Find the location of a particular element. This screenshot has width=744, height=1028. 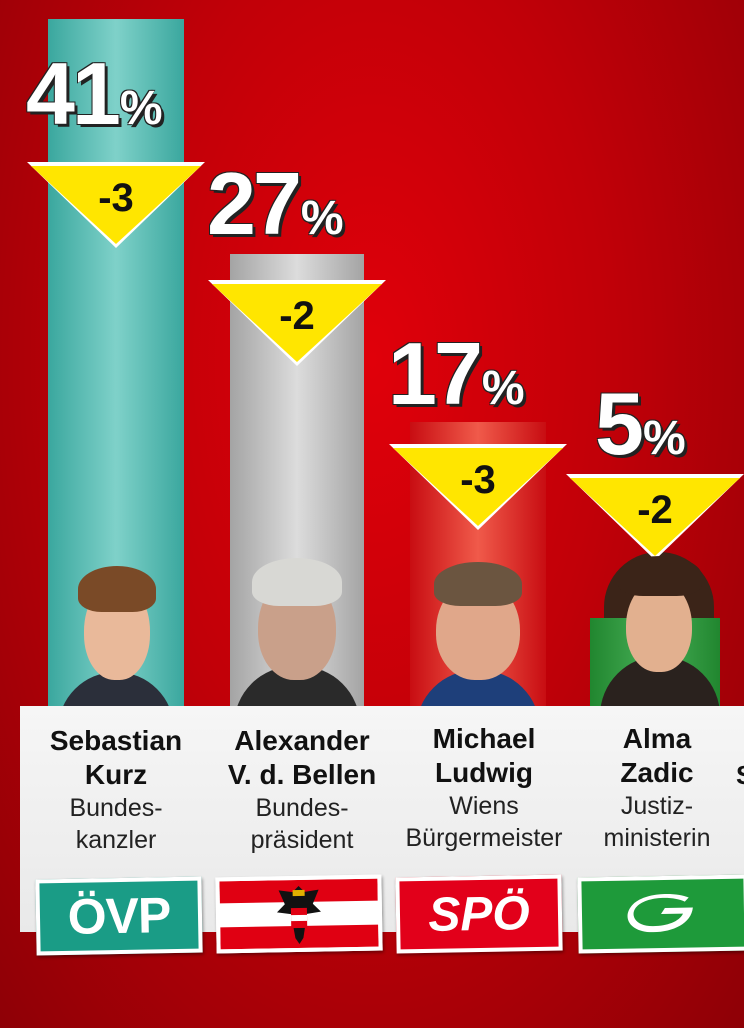

candidate-name: Alexander is located at coordinates (302, 740).